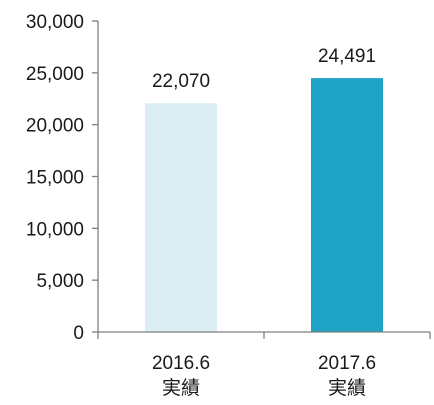 The image size is (434, 405). Describe the element at coordinates (55, 178) in the screenshot. I see `y-tick-label: 15,000` at that location.